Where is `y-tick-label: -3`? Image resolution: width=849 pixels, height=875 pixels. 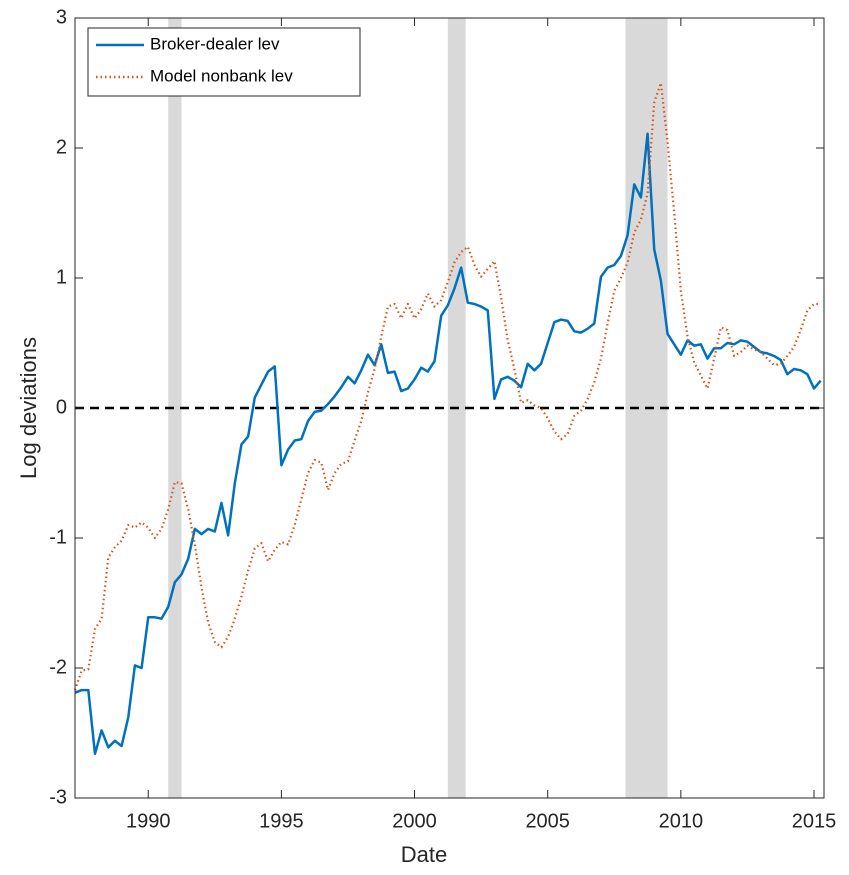
y-tick-label: -3 is located at coordinates (58, 797).